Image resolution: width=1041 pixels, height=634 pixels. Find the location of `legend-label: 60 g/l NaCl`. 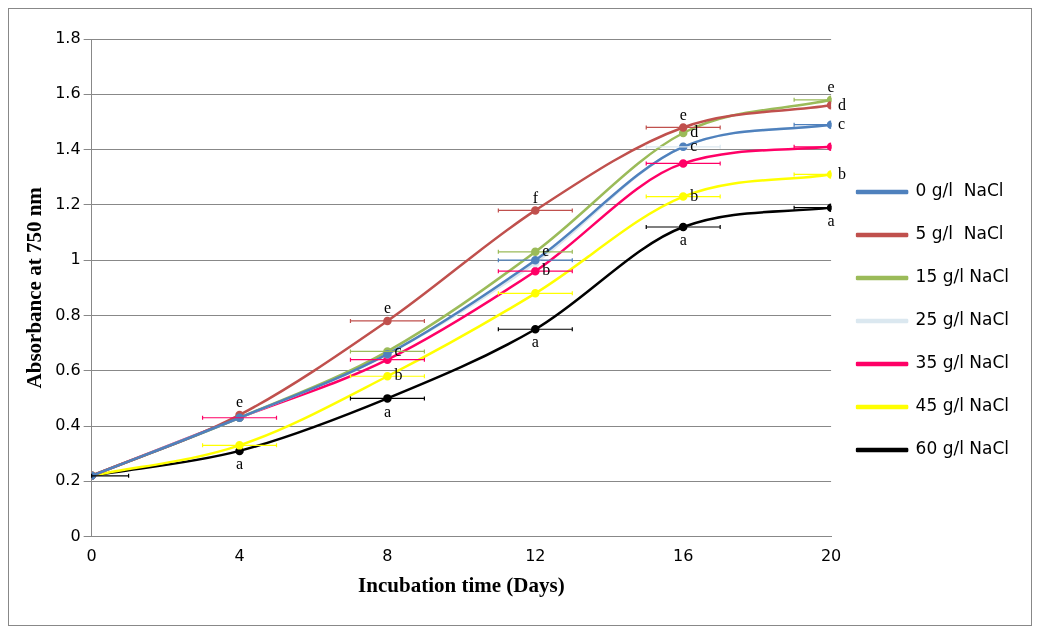

legend-label: 60 g/l NaCl is located at coordinates (962, 448).